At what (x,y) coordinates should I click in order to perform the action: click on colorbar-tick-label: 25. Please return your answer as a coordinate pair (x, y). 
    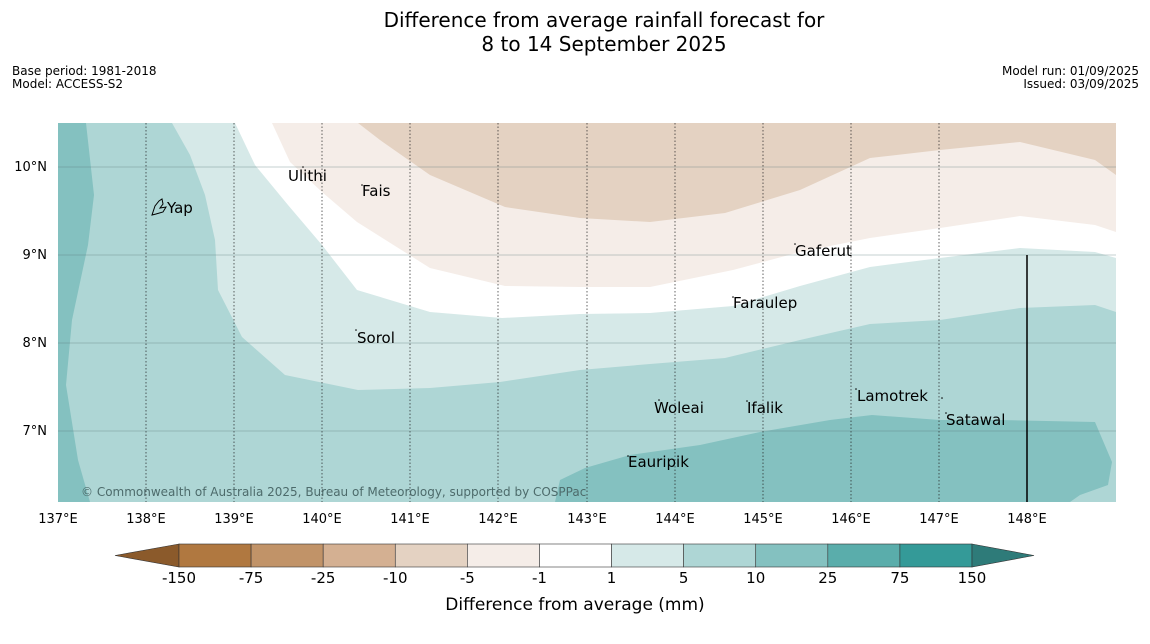
    Looking at the image, I should click on (827, 578).